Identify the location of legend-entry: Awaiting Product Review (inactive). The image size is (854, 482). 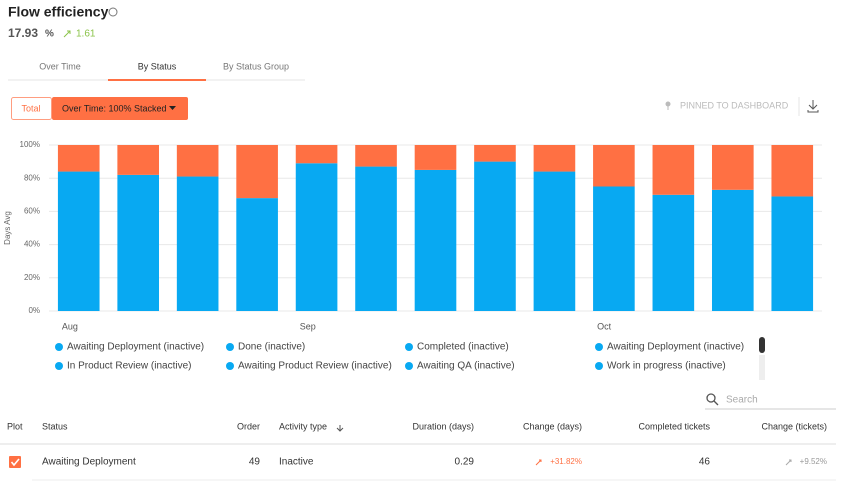
(315, 366).